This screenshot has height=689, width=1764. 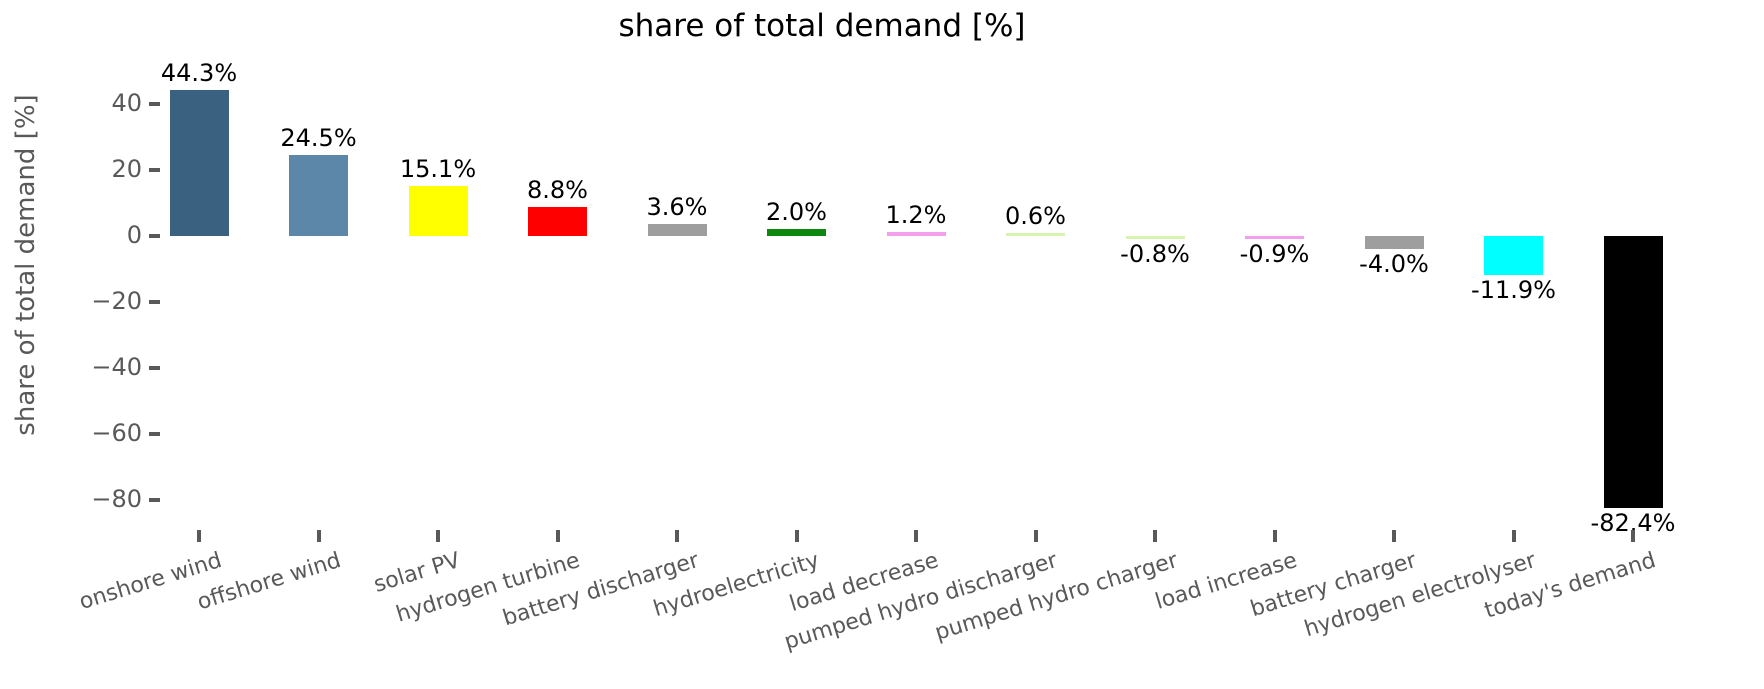 What do you see at coordinates (796, 232) in the screenshot?
I see `bar-hydroelectricity` at bounding box center [796, 232].